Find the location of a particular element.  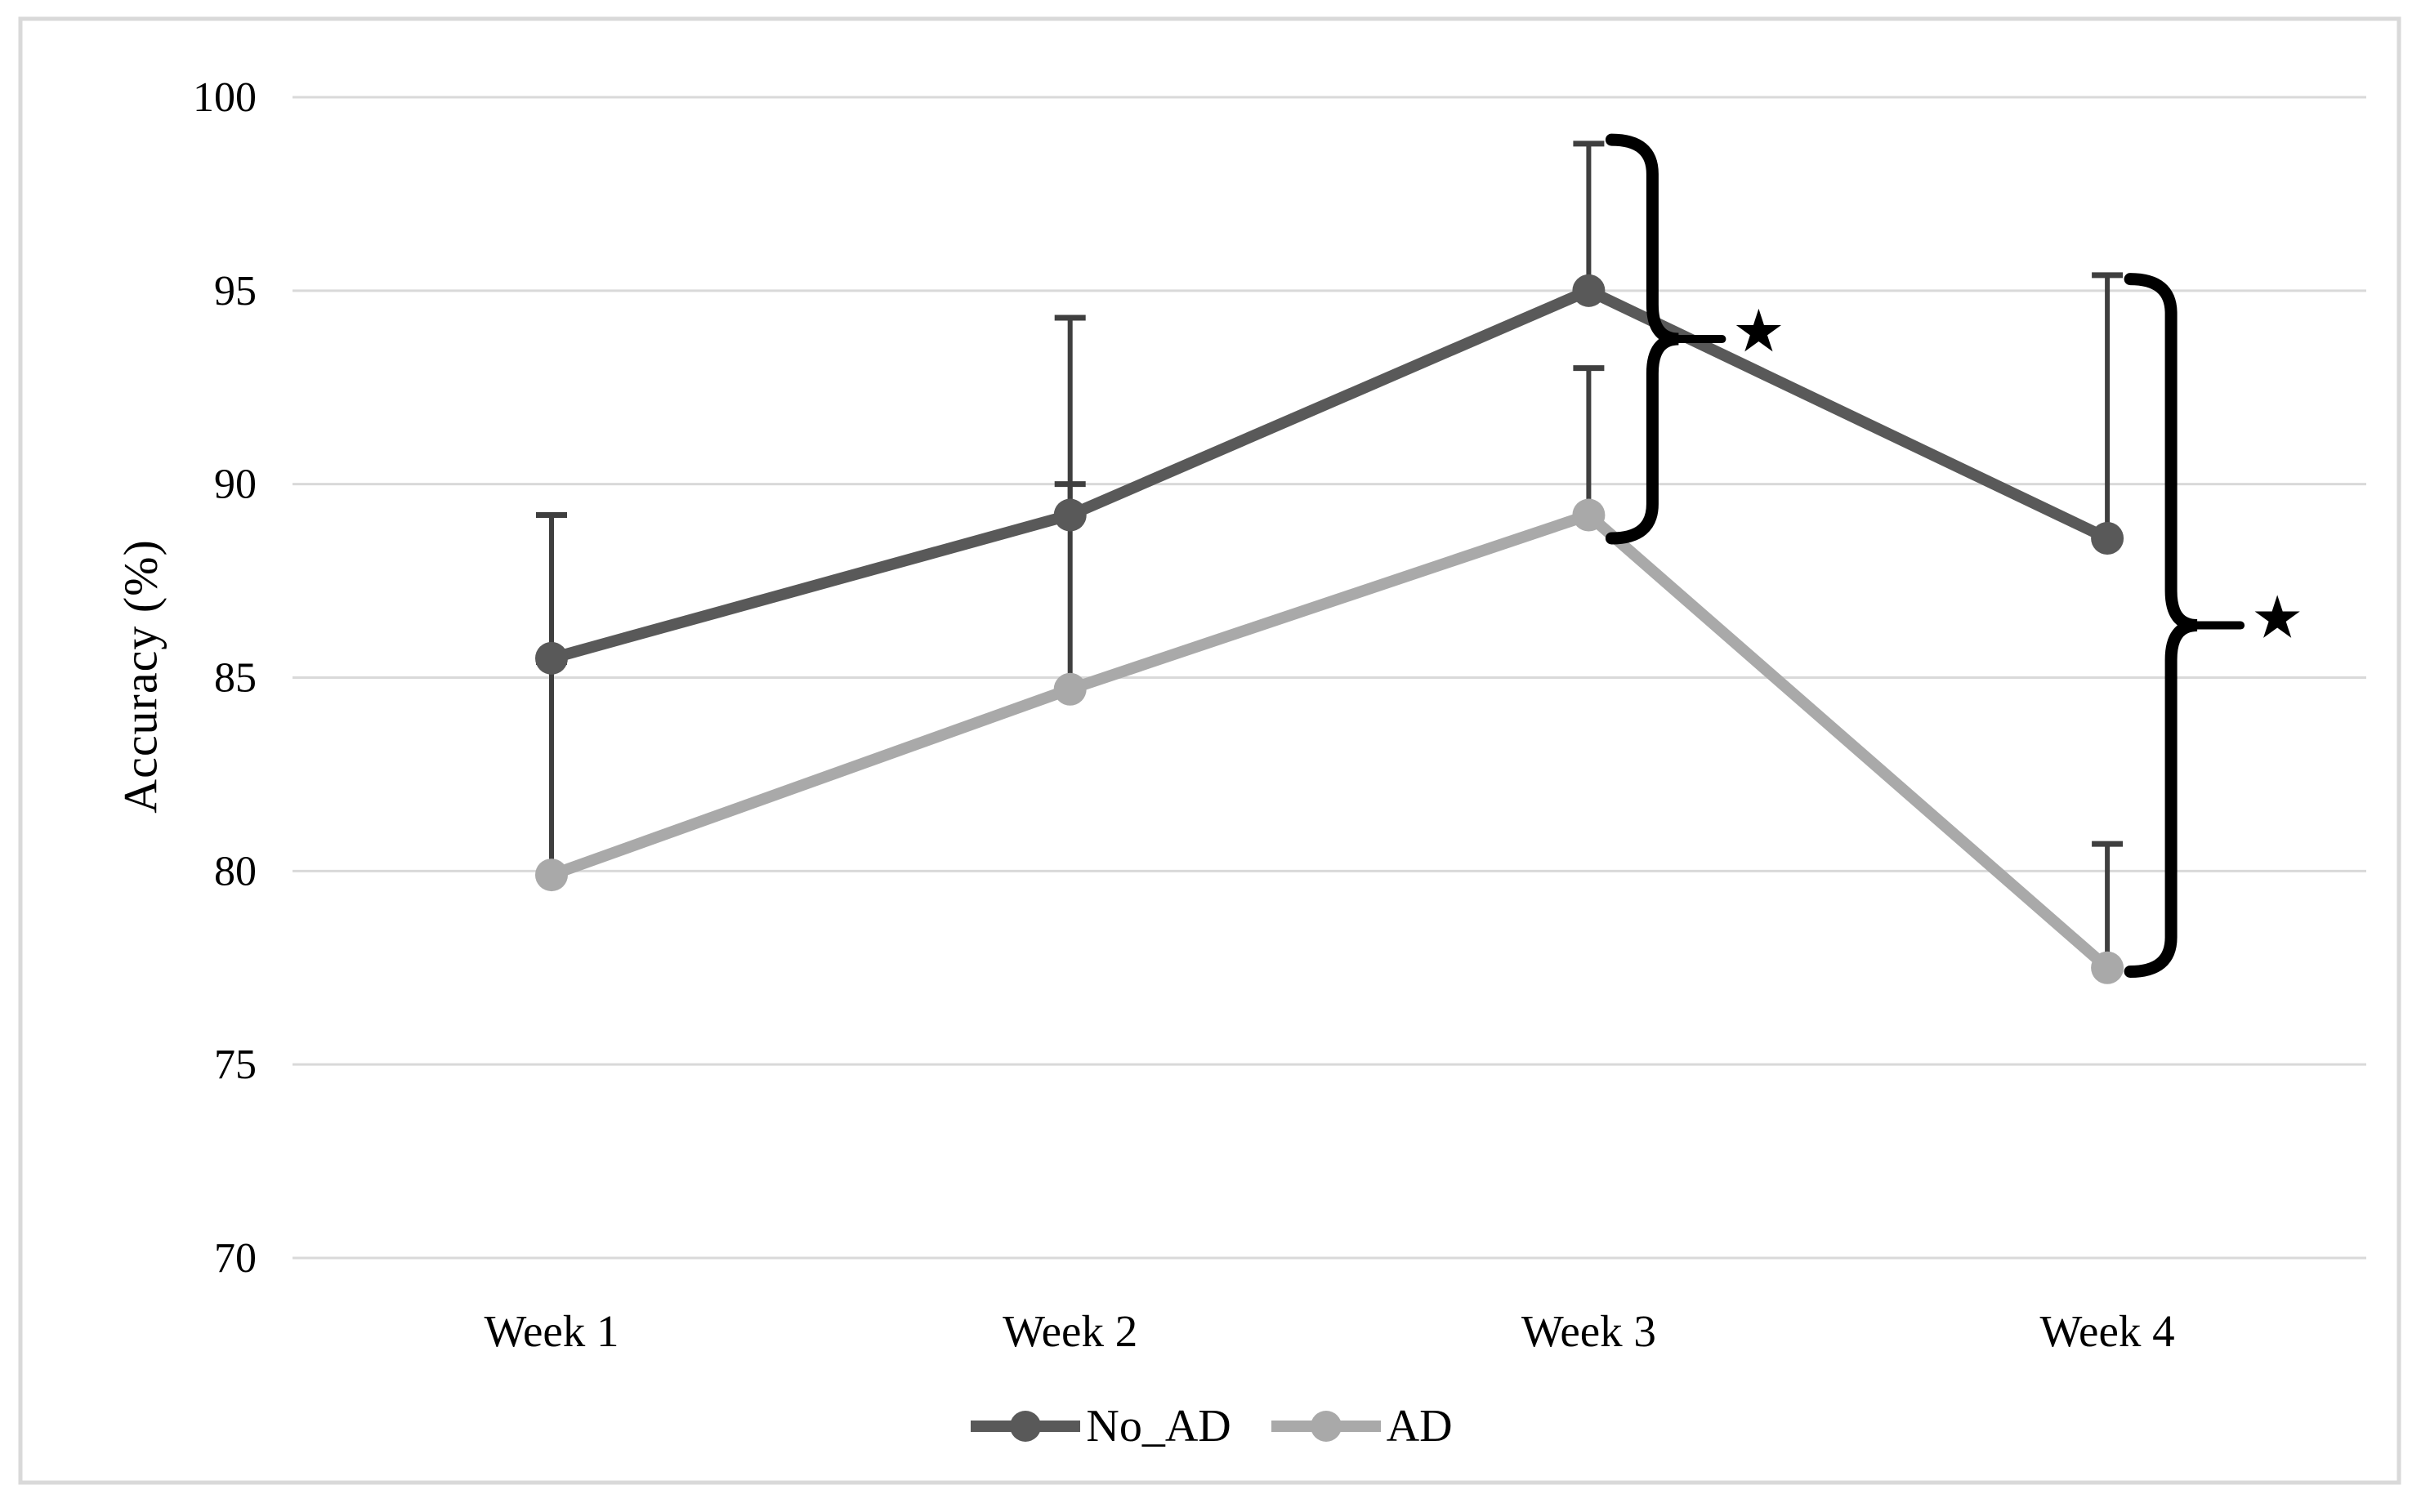

y-tick-label: 95 is located at coordinates (236, 291).